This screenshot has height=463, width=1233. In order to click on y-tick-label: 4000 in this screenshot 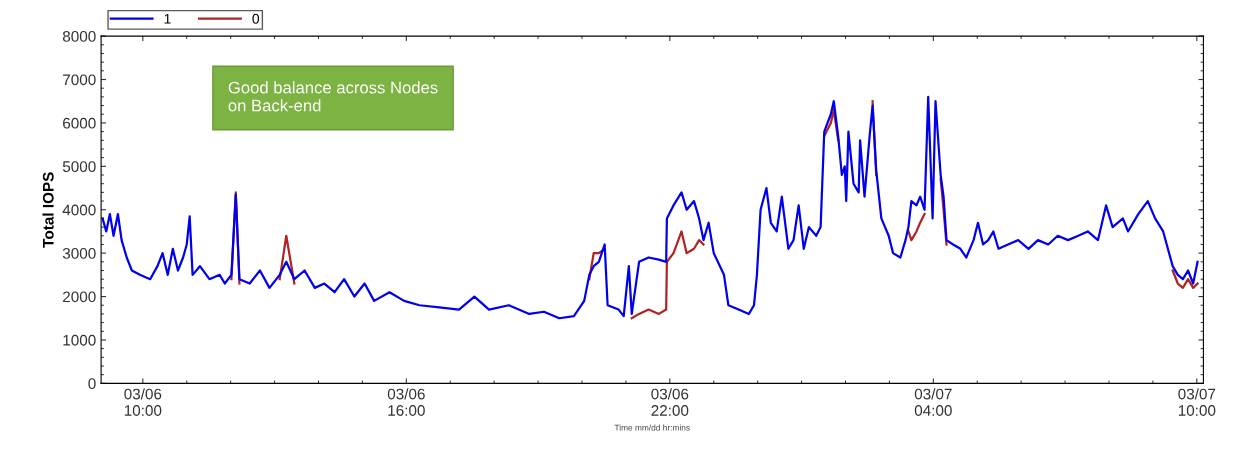, I will do `click(79, 210)`.